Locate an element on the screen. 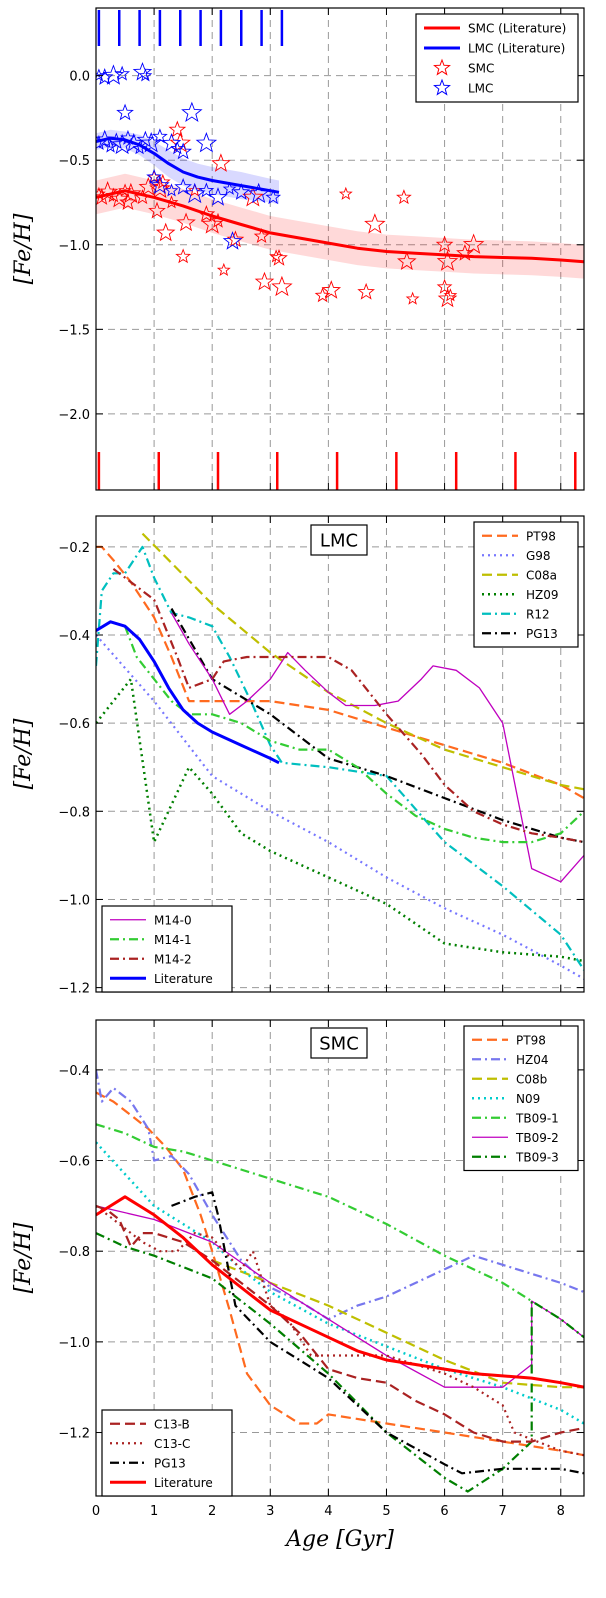 The image size is (606, 1598). legend-entry-m14-1: M14-1 is located at coordinates (173, 940).